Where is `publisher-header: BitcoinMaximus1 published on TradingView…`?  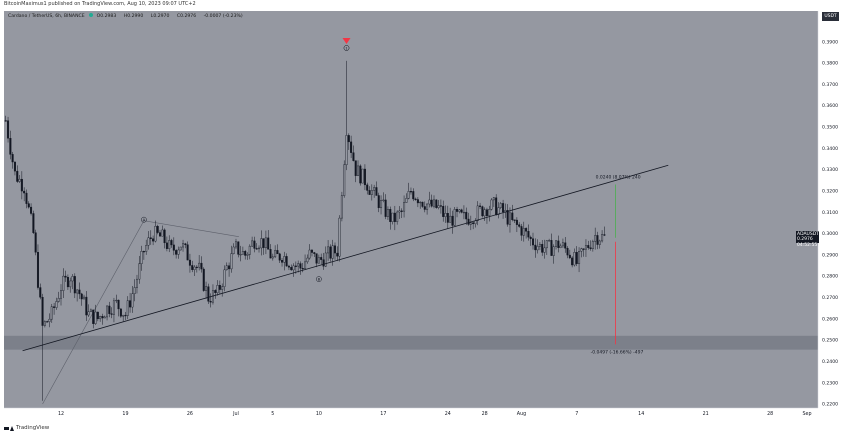
publisher-header: BitcoinMaximus1 published on TradingView… is located at coordinates (100, 4).